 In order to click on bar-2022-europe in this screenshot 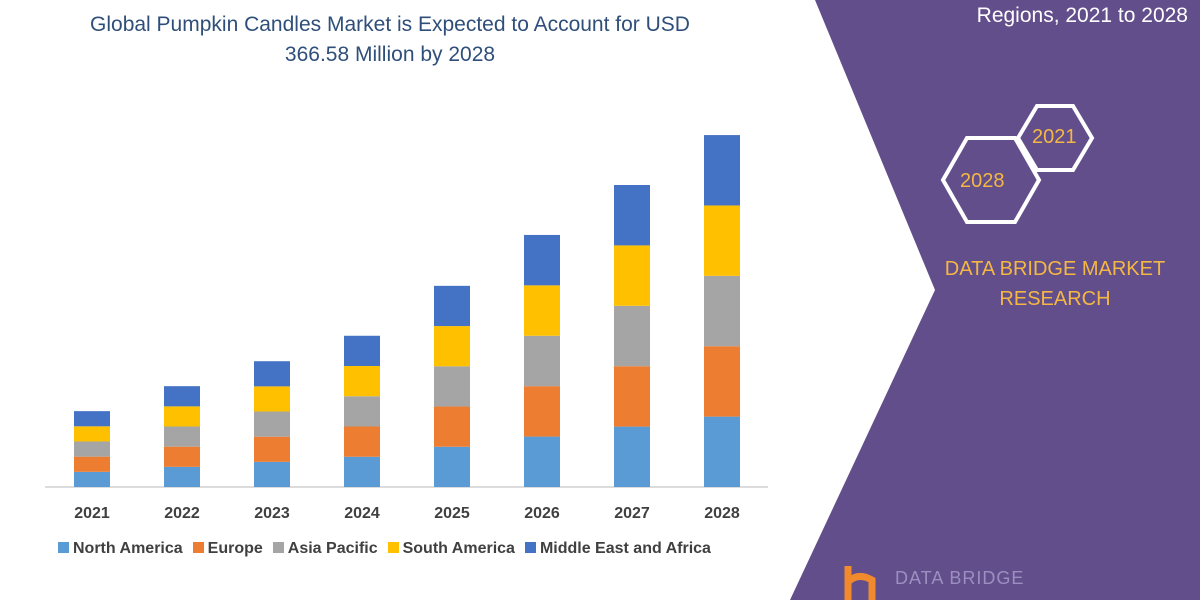, I will do `click(182, 456)`.